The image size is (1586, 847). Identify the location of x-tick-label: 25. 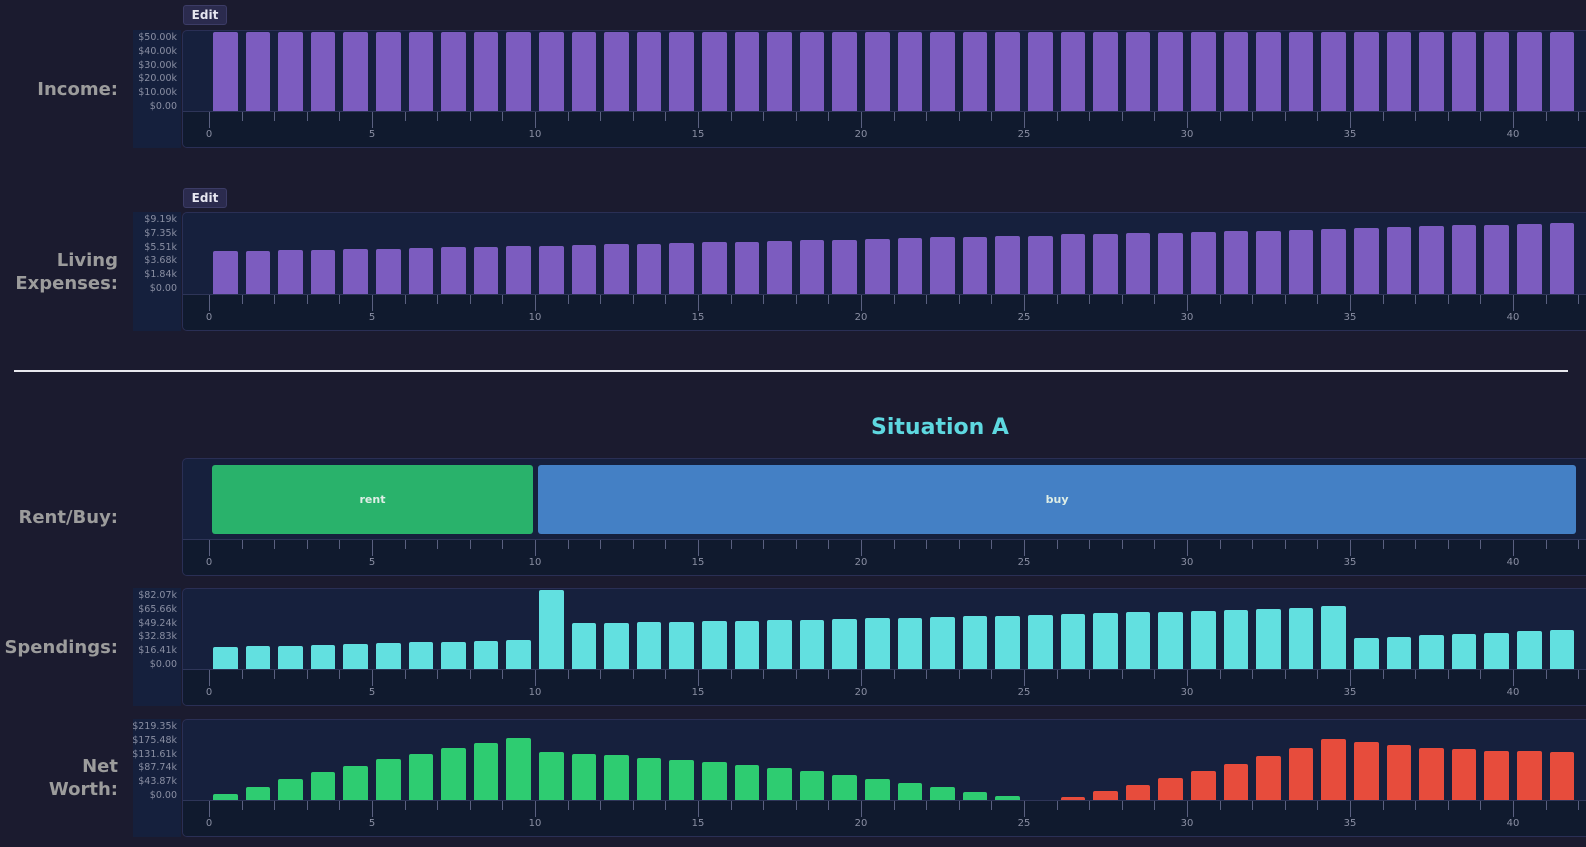
(1024, 823).